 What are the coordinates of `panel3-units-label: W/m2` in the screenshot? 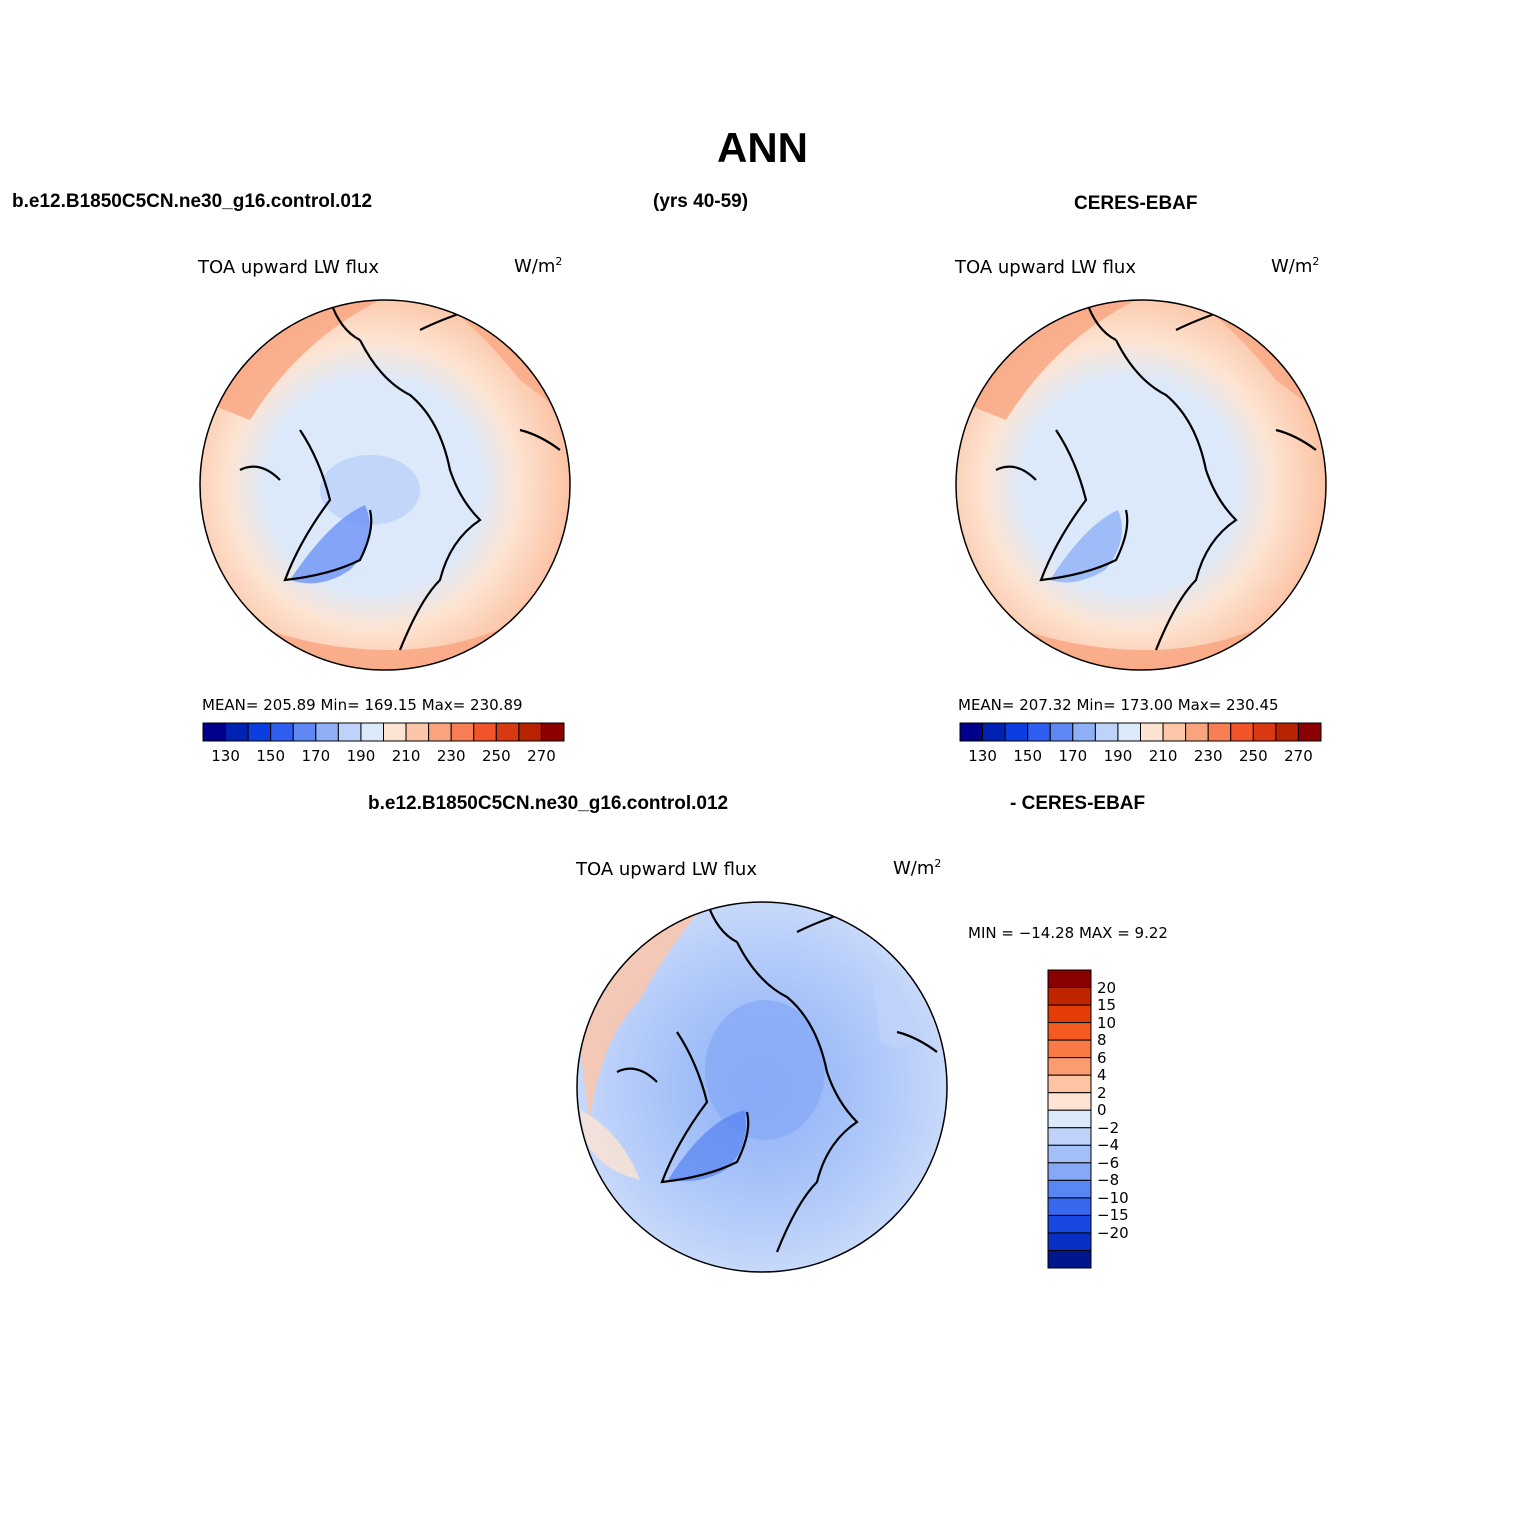 It's located at (917, 868).